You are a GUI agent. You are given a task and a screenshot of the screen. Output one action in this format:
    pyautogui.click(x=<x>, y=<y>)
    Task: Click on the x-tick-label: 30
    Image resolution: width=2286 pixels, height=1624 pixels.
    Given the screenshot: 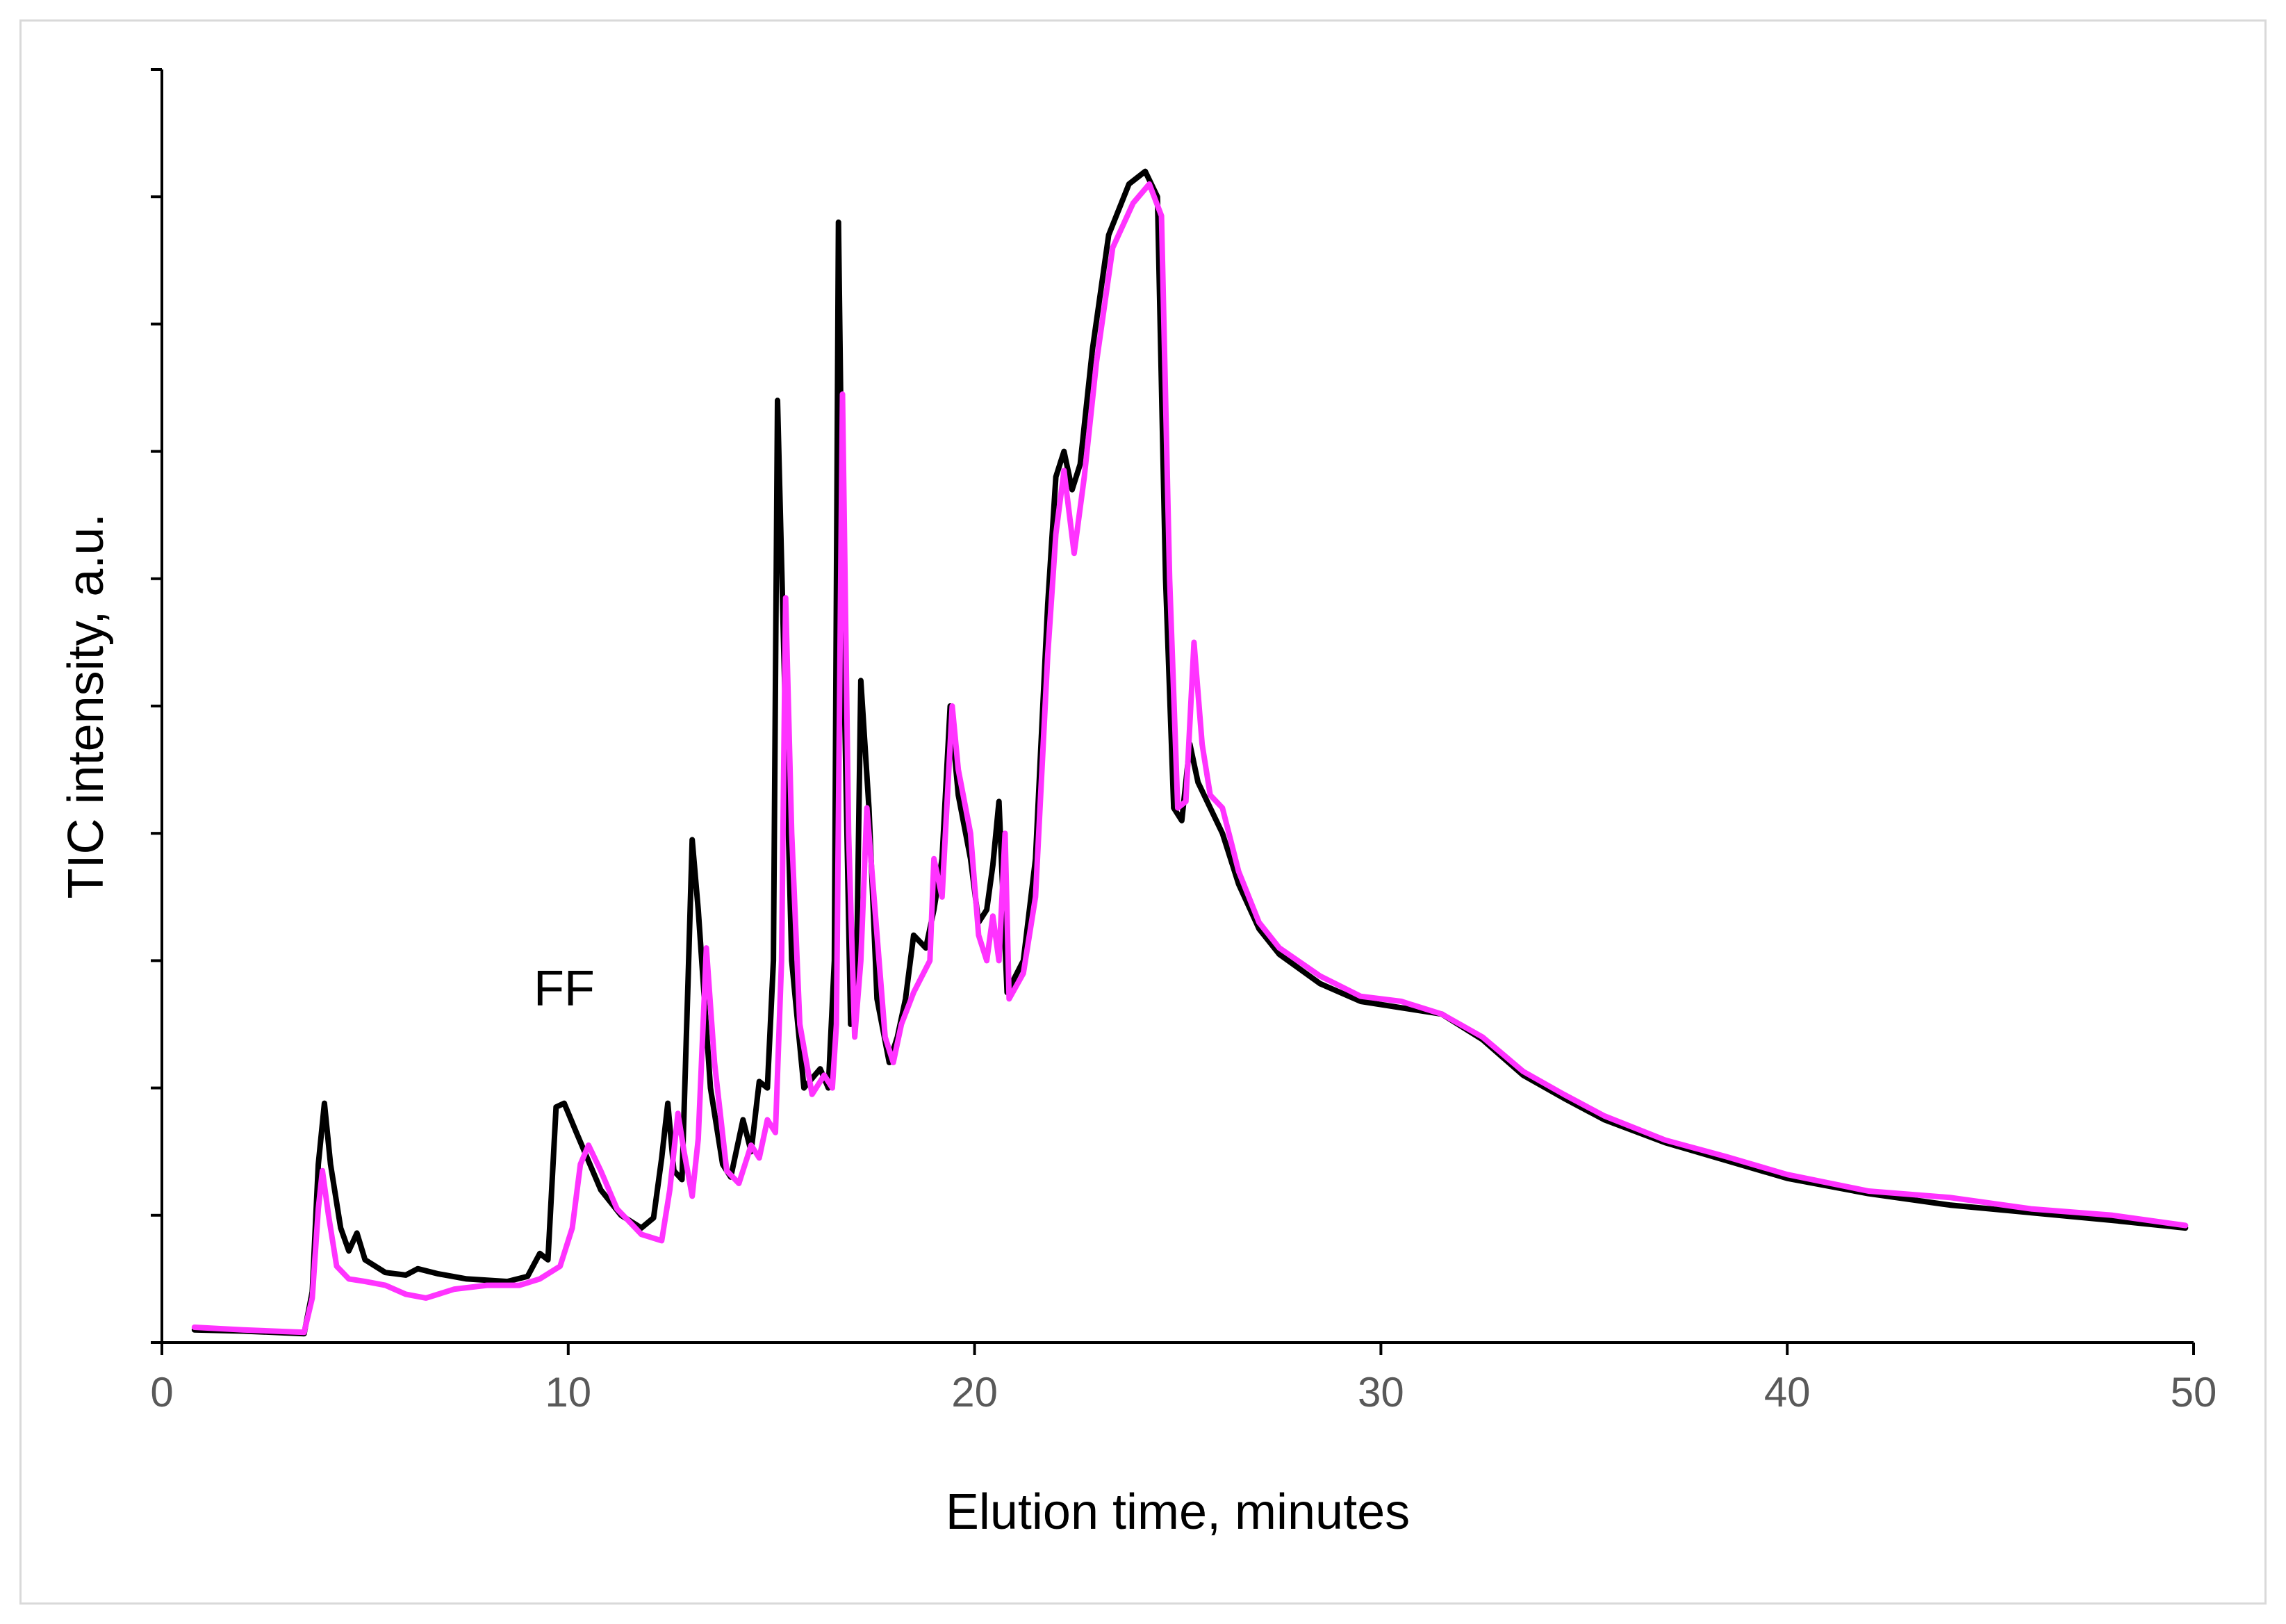 What is the action you would take?
    pyautogui.click(x=1381, y=1392)
    